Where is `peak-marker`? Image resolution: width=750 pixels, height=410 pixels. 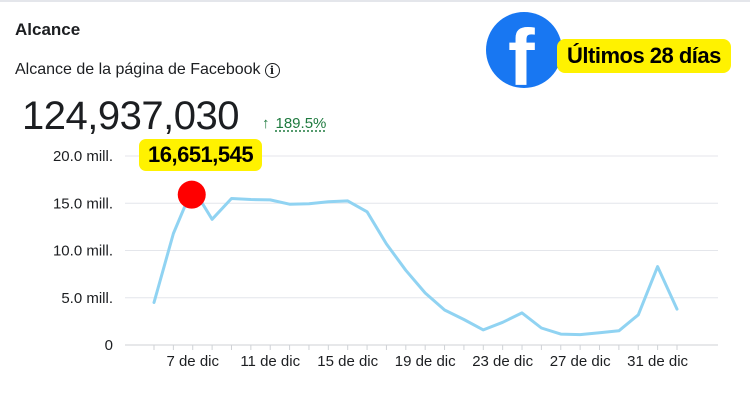 peak-marker is located at coordinates (191, 194).